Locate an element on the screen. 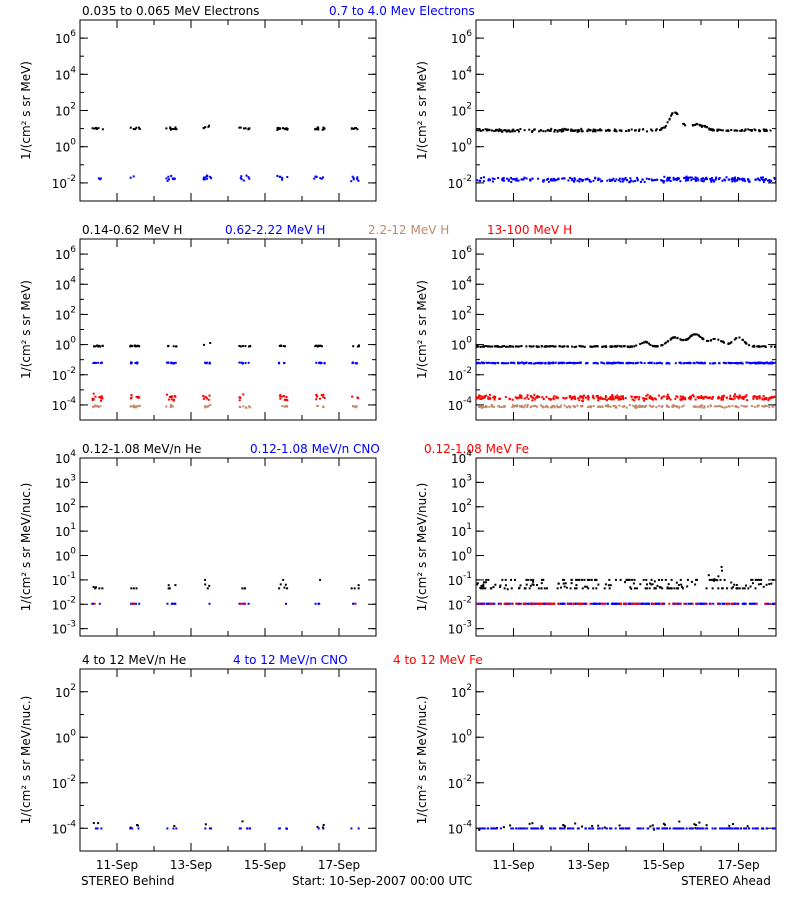 This screenshot has width=800, height=900. data-points is located at coordinates (626, 147).